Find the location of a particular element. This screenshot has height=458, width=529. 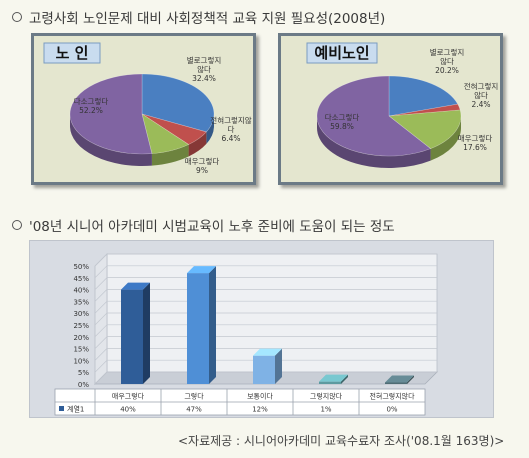

data-value-label: 12% is located at coordinates (260, 410).